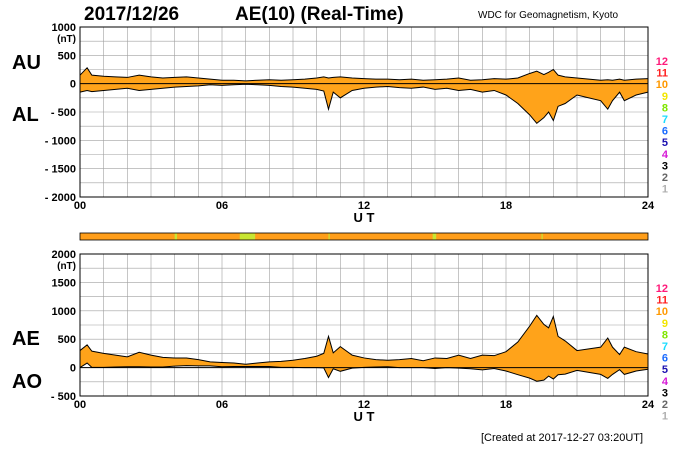 The width and height of the screenshot is (700, 450). What do you see at coordinates (319, 14) in the screenshot?
I see `chart-title: AE(10) (Real-Time)` at bounding box center [319, 14].